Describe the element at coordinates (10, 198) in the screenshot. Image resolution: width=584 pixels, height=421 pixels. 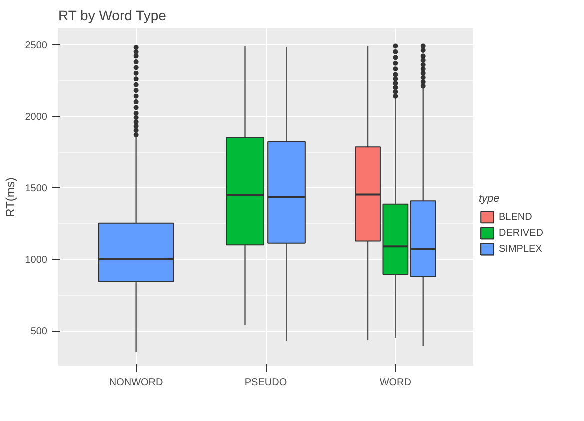
I see `y-axis-title: RT(ms)` at that location.